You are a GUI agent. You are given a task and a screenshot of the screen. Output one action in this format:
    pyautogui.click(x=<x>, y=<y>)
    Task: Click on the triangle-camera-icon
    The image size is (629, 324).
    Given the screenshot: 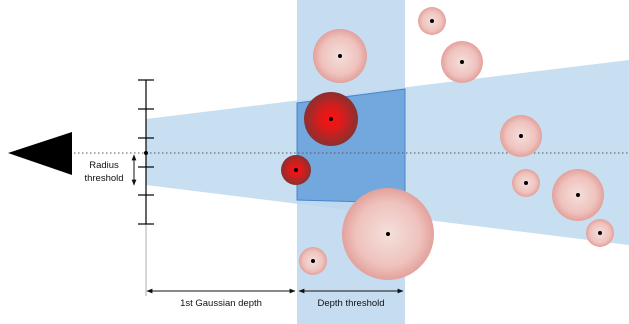 What is the action you would take?
    pyautogui.click(x=40, y=153)
    